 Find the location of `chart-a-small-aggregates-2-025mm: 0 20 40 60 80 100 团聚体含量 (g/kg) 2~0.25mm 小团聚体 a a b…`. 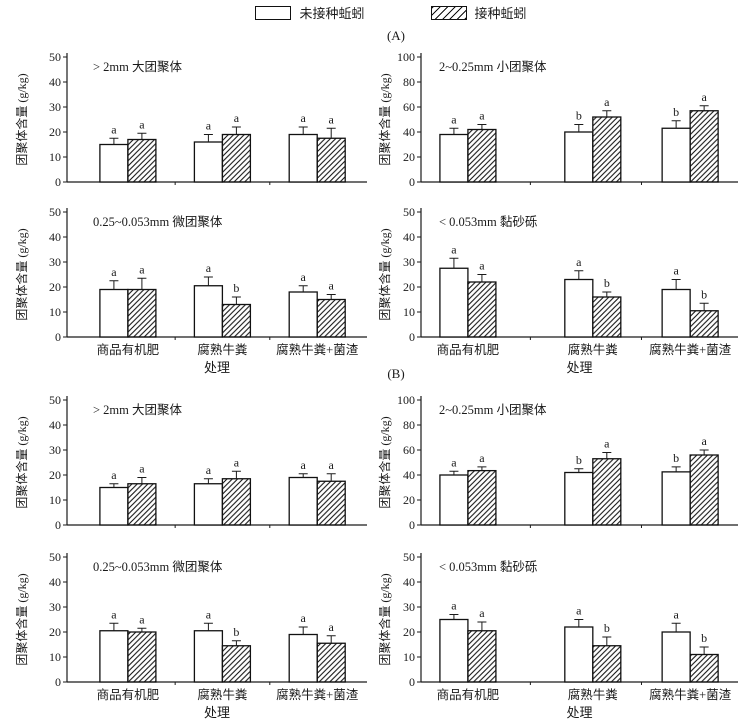

chart-a-small-aggregates-2-025mm: 0 20 40 60 80 100 团聚体含量 (g/kg) 2~0.25mm 小团聚体 a a b… is located at coordinates (565, 120).